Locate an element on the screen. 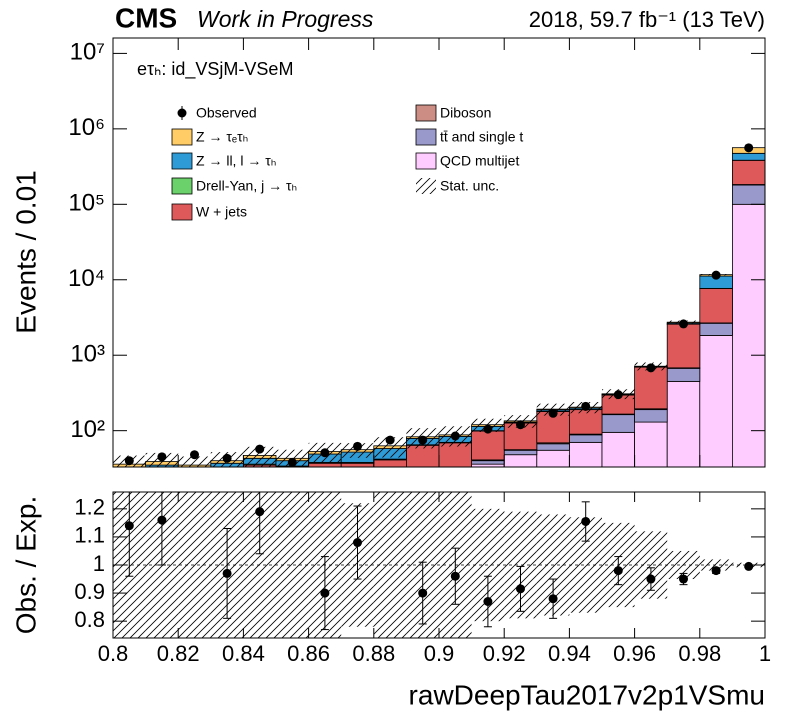  x-tick-label: 0.92 is located at coordinates (504, 653).